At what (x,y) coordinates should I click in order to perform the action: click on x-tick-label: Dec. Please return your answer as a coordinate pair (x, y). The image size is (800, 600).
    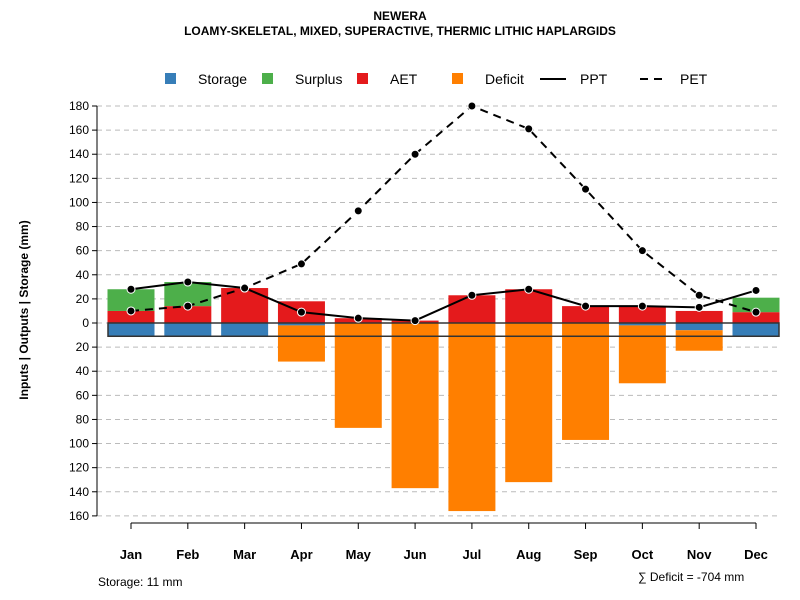
    Looking at the image, I should click on (756, 554).